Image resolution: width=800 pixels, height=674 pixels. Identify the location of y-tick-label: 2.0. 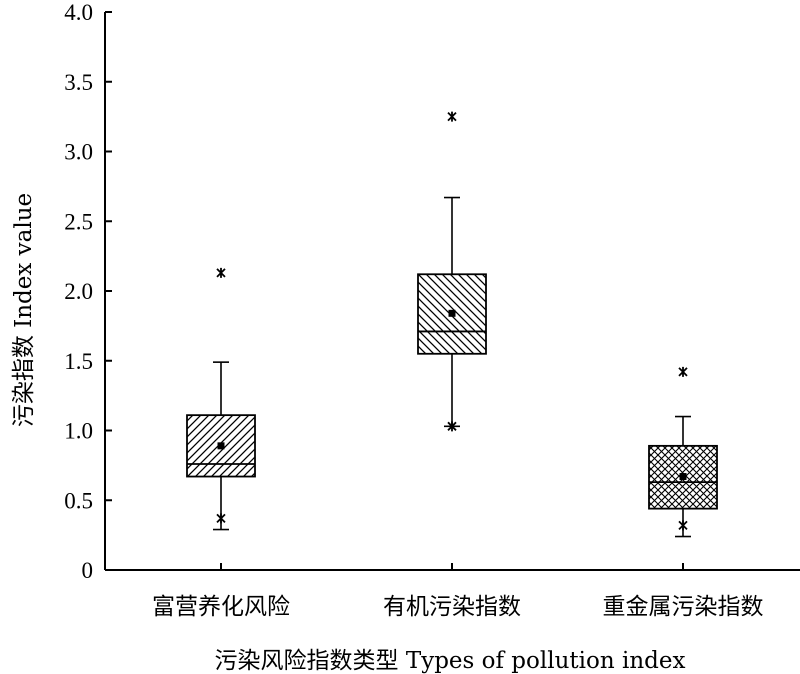
(78, 291).